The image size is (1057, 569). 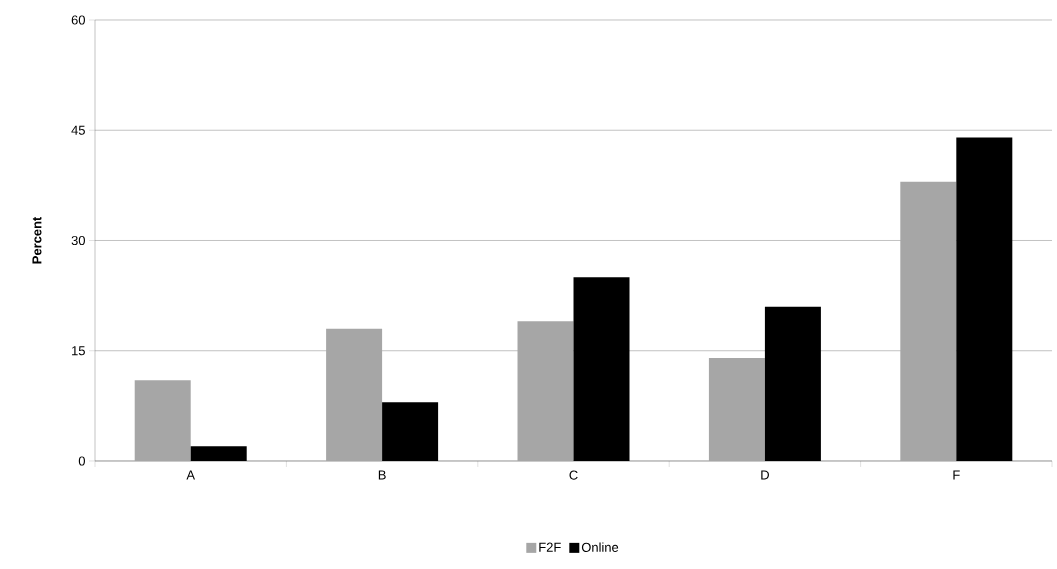 What do you see at coordinates (765, 475) in the screenshot?
I see `x-tick-label: D` at bounding box center [765, 475].